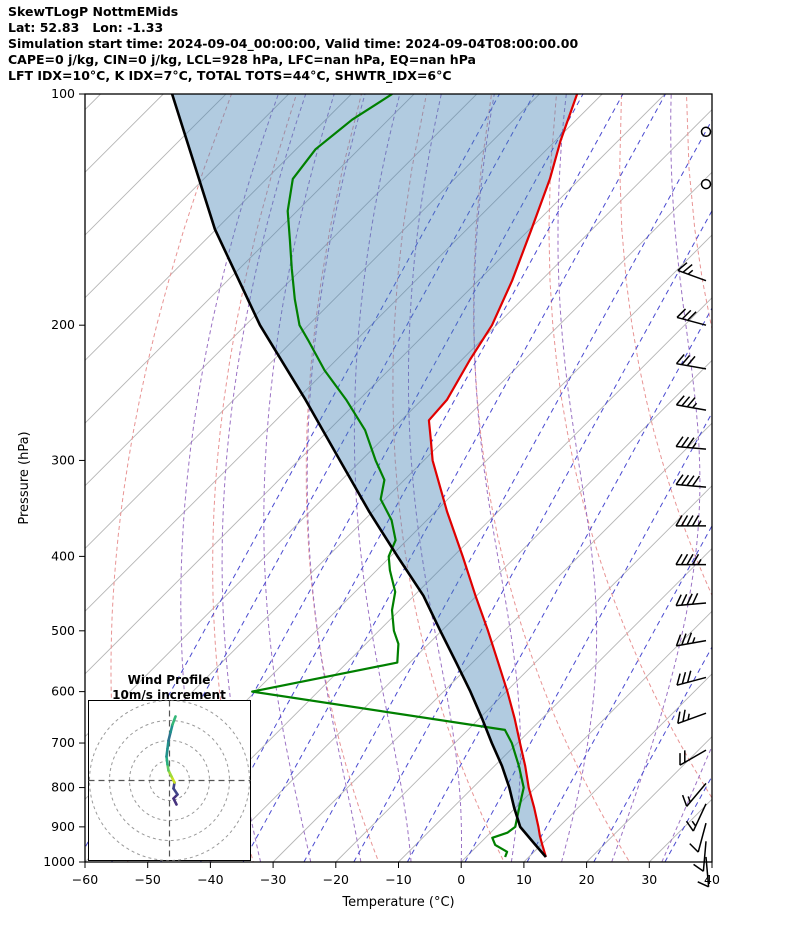 The width and height of the screenshot is (794, 937). Describe the element at coordinates (85, 879) in the screenshot. I see `x-tick-label: −60` at that location.